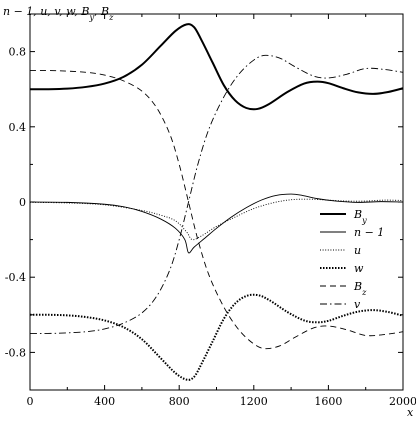  What do you see at coordinates (352, 259) in the screenshot?
I see `legend: Byn − 1 uw Bzv` at bounding box center [352, 259].